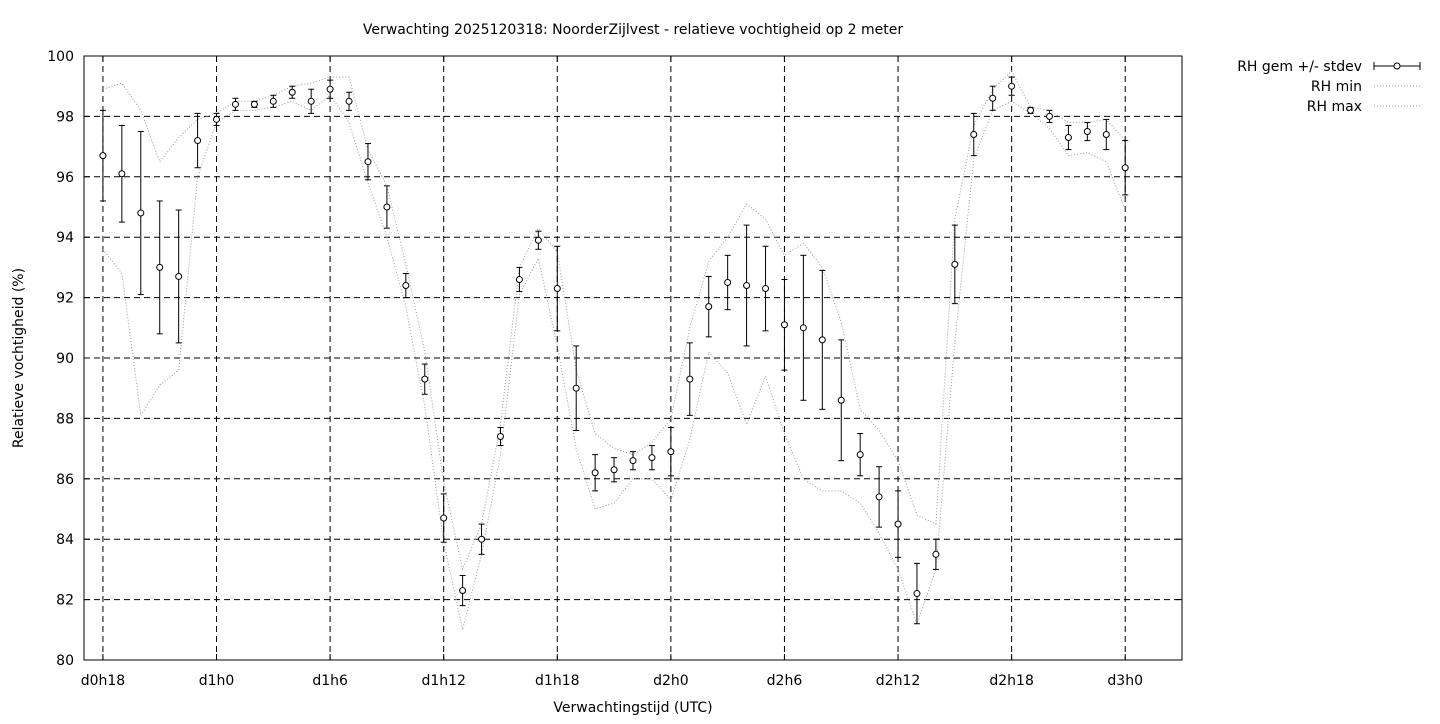 Image resolution: width=1440 pixels, height=724 pixels. I want to click on y-tick-label: 94, so click(65, 238).